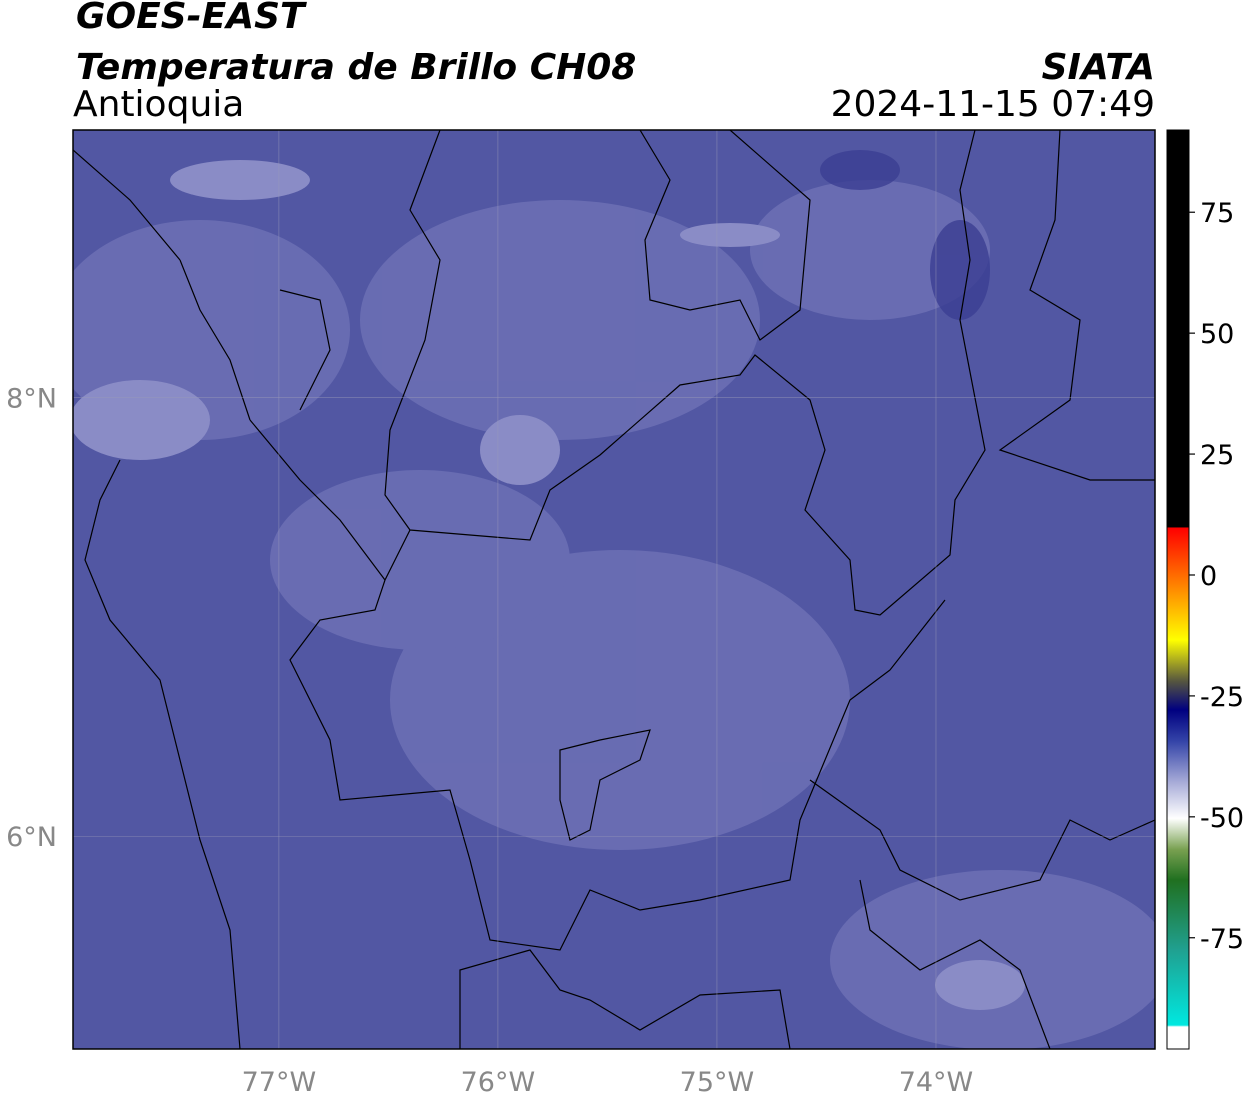 Image resolution: width=1252 pixels, height=1099 pixels. What do you see at coordinates (279, 1082) in the screenshot?
I see `x-tick-label: 77°W` at bounding box center [279, 1082].